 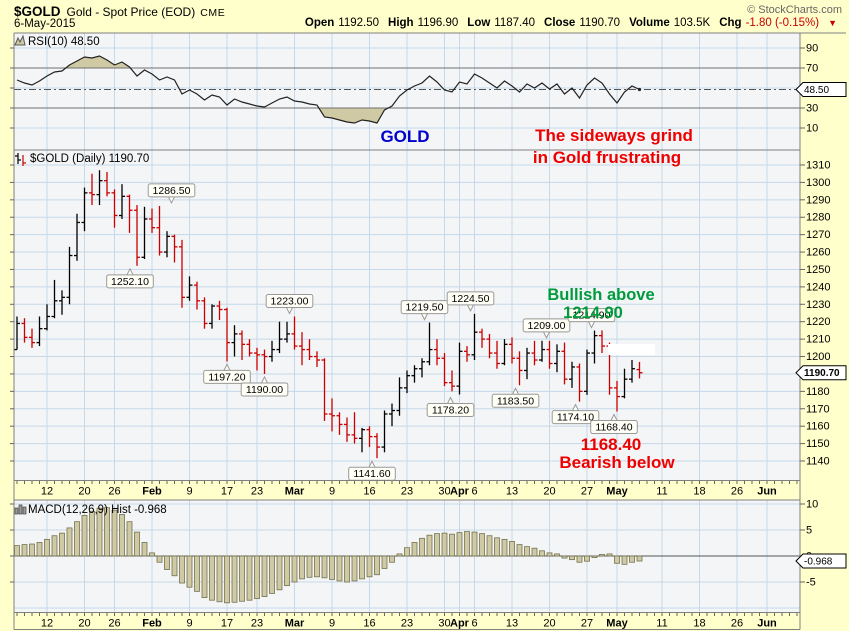 What do you see at coordinates (512, 492) in the screenshot?
I see `x-axis-label: 13` at bounding box center [512, 492].